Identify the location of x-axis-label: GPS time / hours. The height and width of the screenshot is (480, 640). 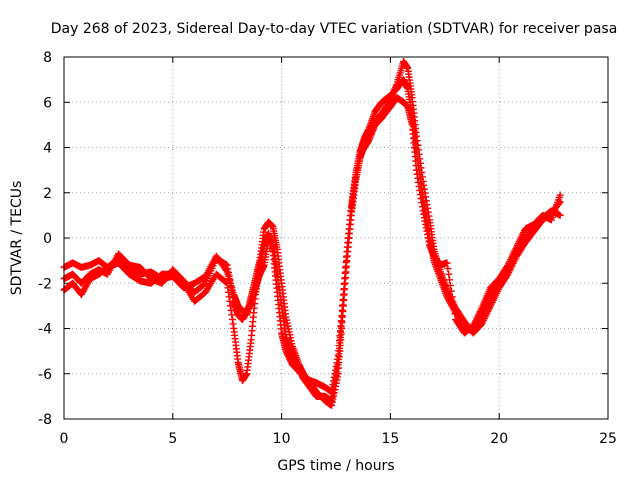
(335, 466).